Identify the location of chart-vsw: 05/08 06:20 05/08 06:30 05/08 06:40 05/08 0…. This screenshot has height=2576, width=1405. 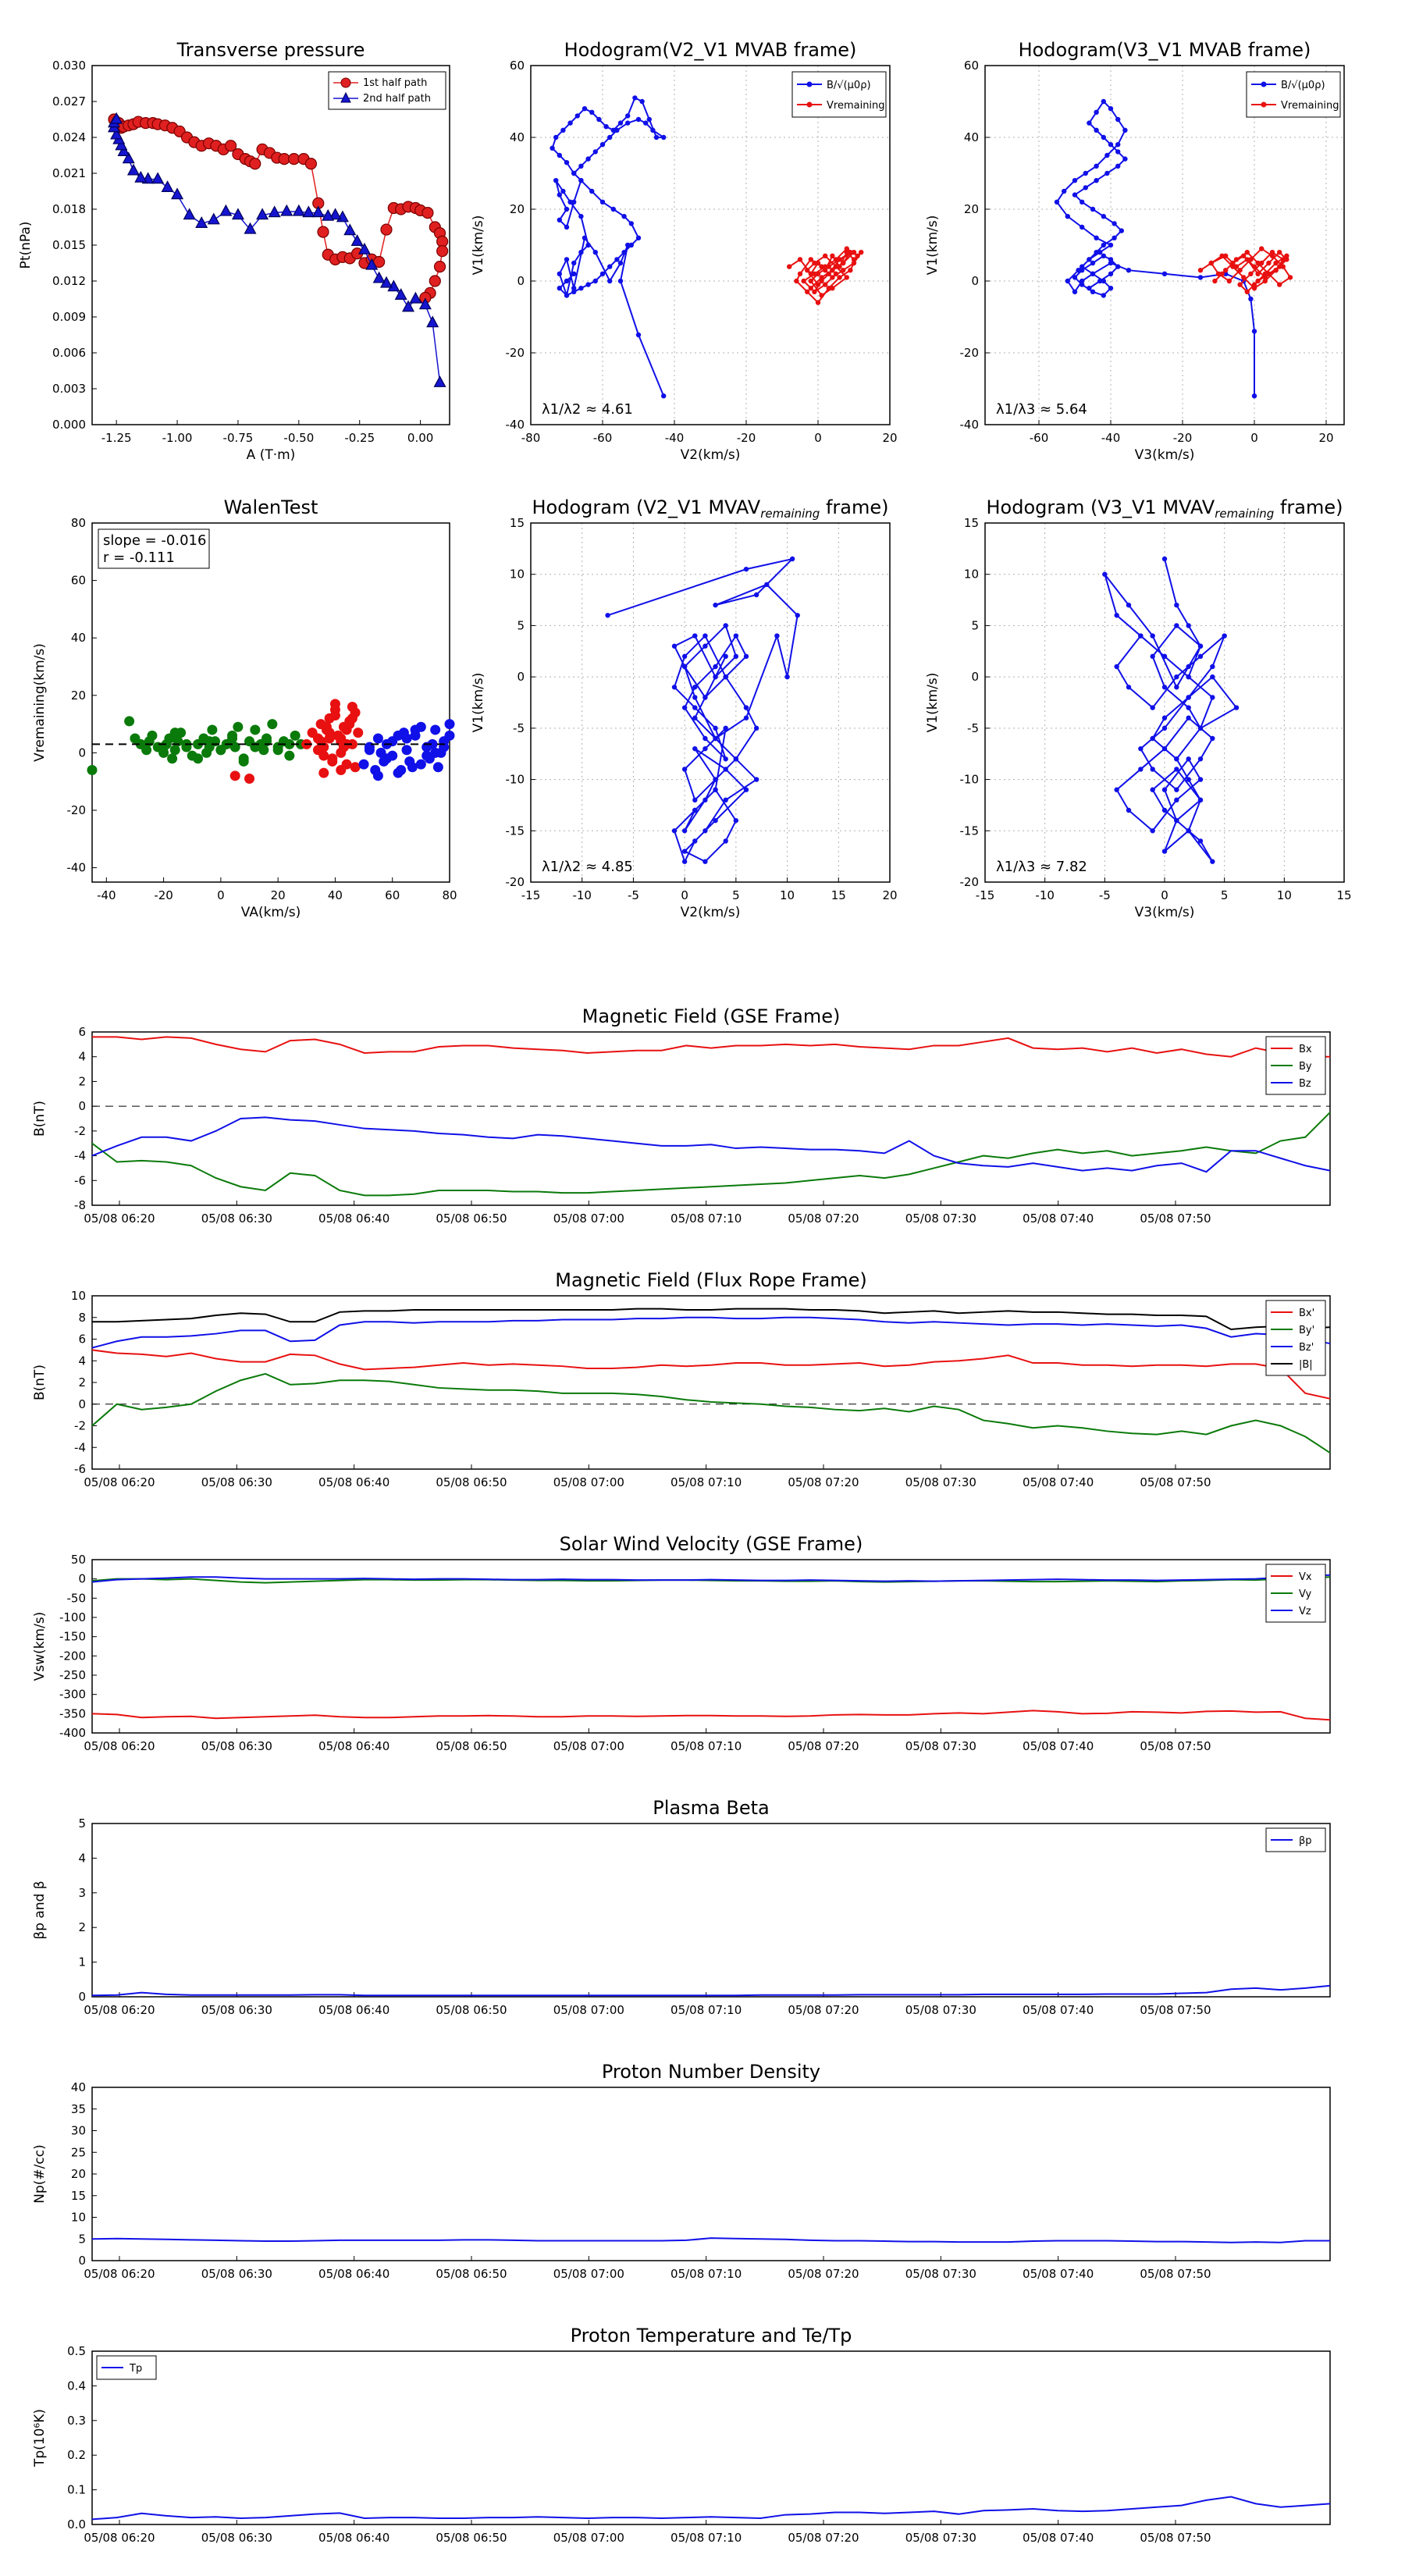
(681, 1643).